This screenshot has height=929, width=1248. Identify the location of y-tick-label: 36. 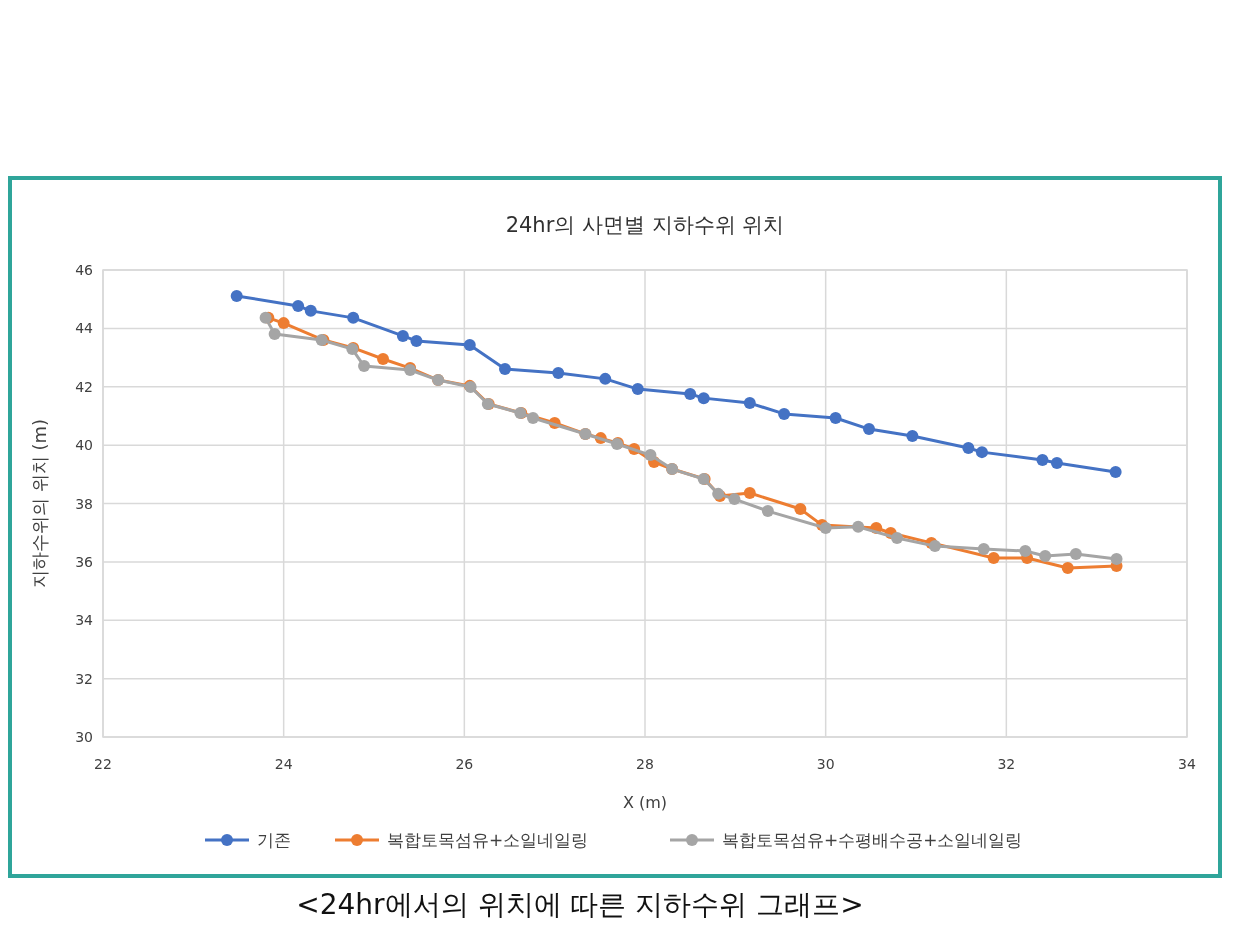
(84, 561).